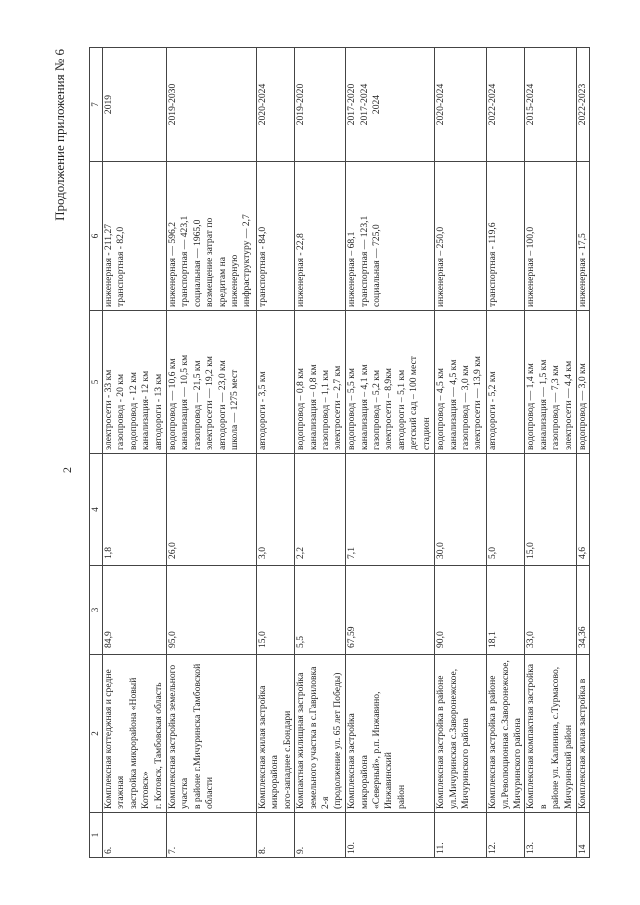 This screenshot has height=905, width=640. I want to click on column-4-value: 1,8, so click(134, 509).